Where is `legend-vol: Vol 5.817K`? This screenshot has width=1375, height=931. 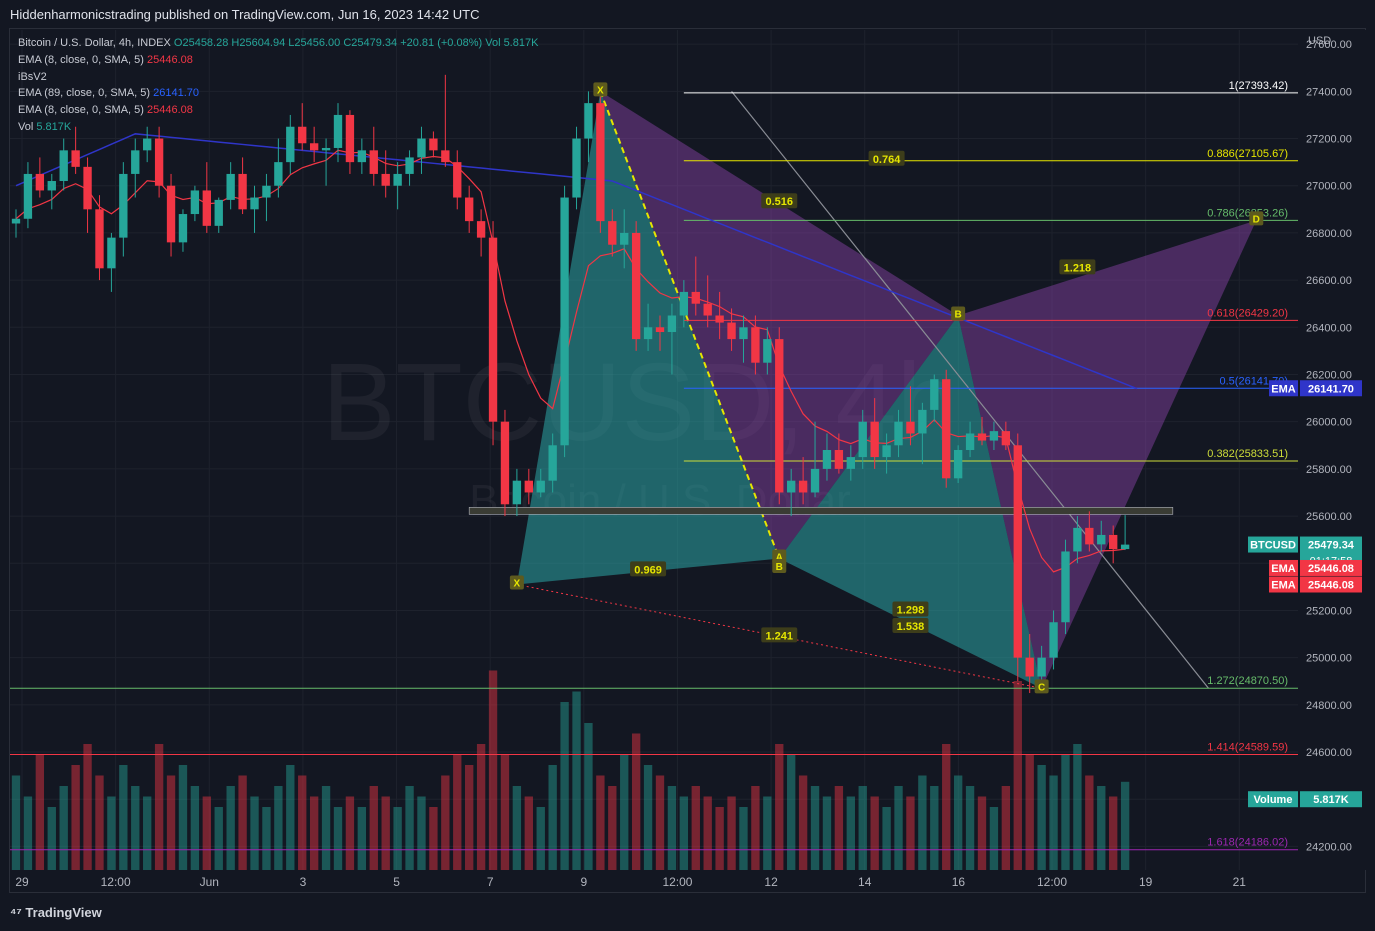 legend-vol: Vol 5.817K is located at coordinates (278, 127).